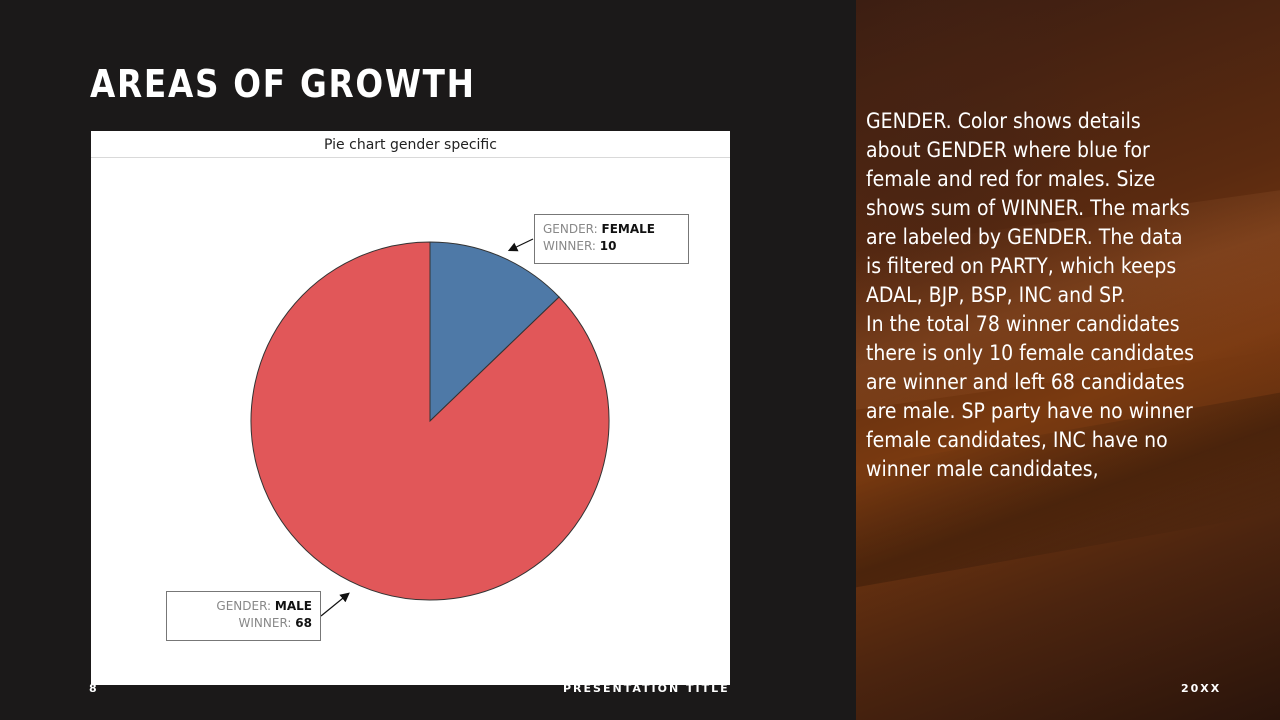 The width and height of the screenshot is (1280, 720). What do you see at coordinates (335, 604) in the screenshot?
I see `male-tooltip-pointer` at bounding box center [335, 604].